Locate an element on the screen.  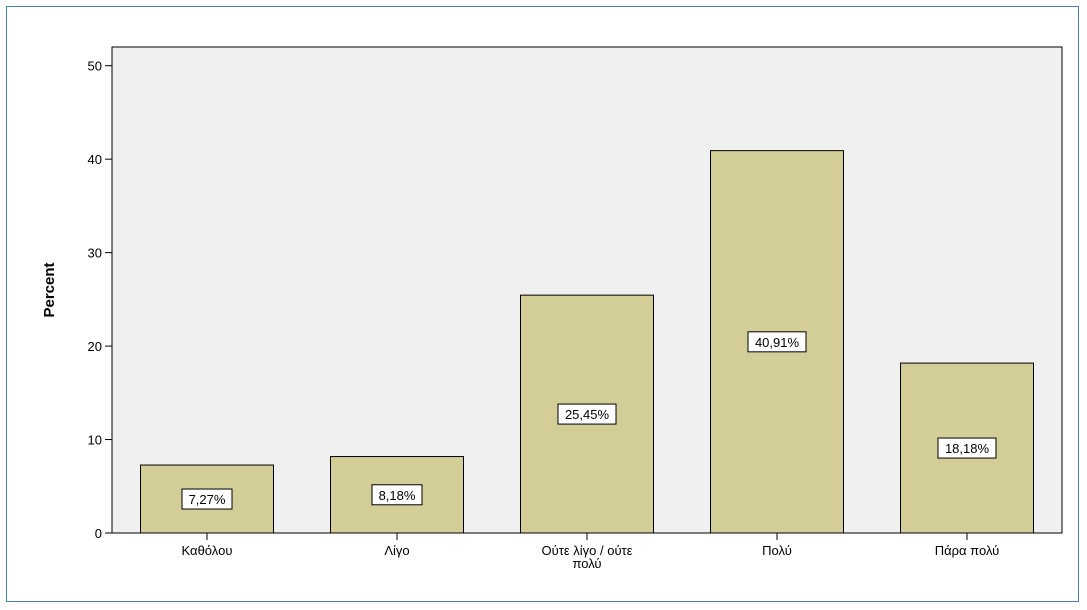
data-label: 18,18% is located at coordinates (967, 448).